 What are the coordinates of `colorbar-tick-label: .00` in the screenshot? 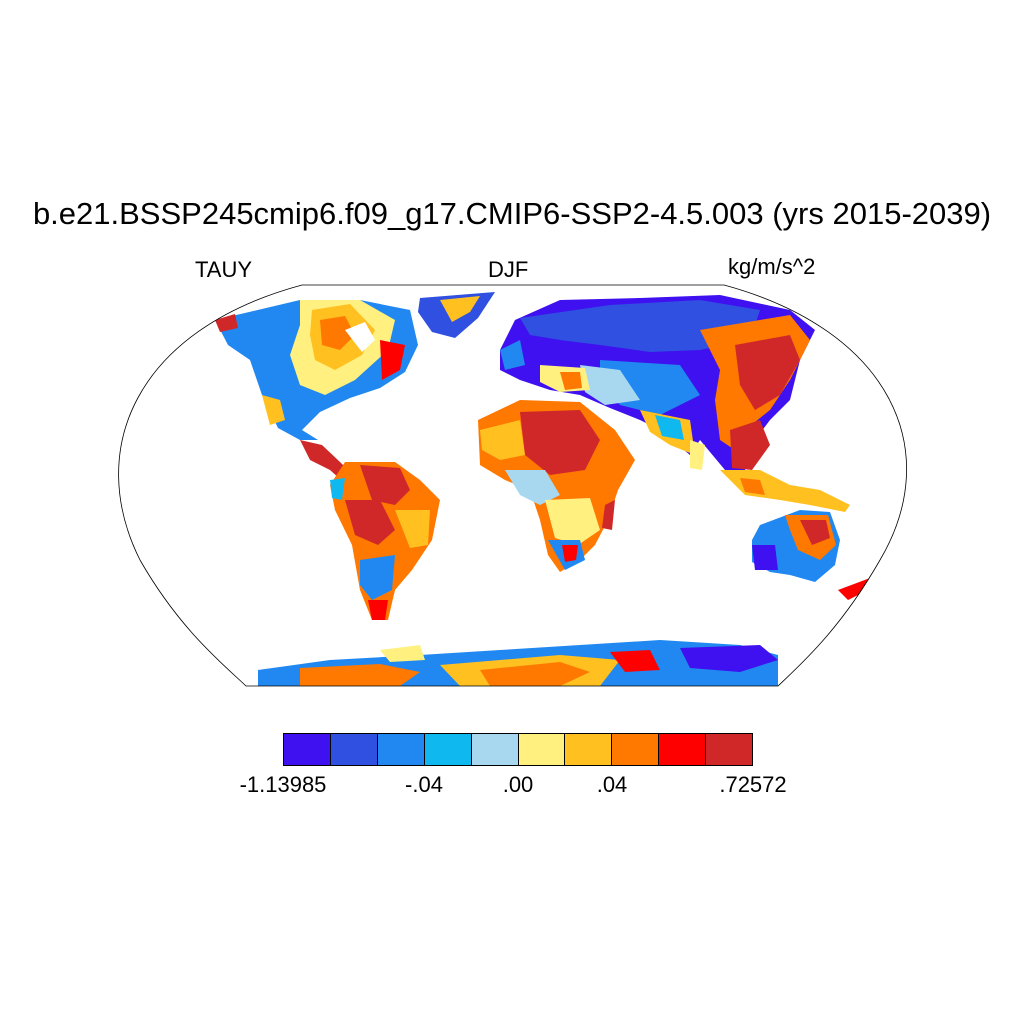 It's located at (518, 784).